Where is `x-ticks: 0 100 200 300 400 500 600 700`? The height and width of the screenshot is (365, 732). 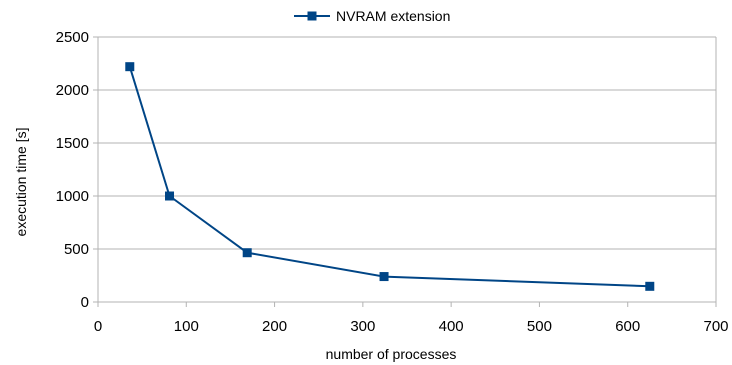 x-ticks: 0 100 200 300 400 500 600 700 is located at coordinates (411, 318).